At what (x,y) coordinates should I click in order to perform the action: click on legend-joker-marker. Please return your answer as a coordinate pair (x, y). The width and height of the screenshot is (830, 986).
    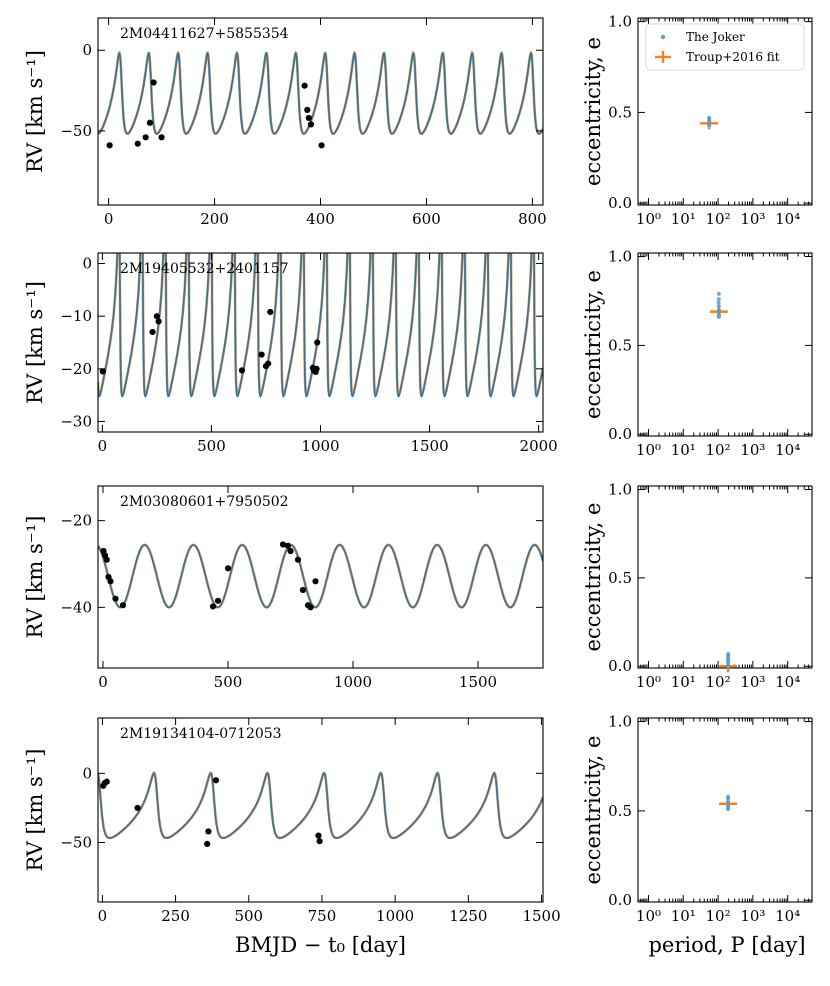
    Looking at the image, I should click on (663, 37).